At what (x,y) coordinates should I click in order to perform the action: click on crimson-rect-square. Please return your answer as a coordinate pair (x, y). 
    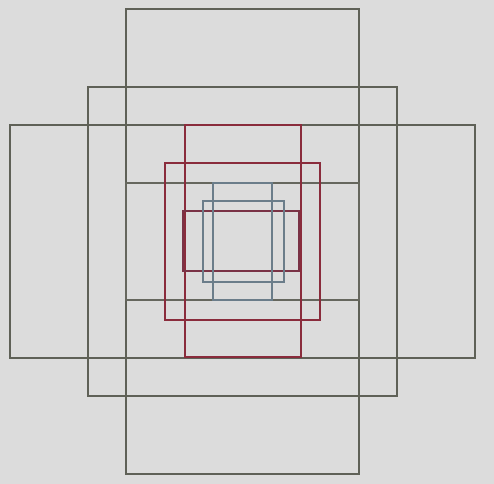
    Looking at the image, I should click on (242, 241).